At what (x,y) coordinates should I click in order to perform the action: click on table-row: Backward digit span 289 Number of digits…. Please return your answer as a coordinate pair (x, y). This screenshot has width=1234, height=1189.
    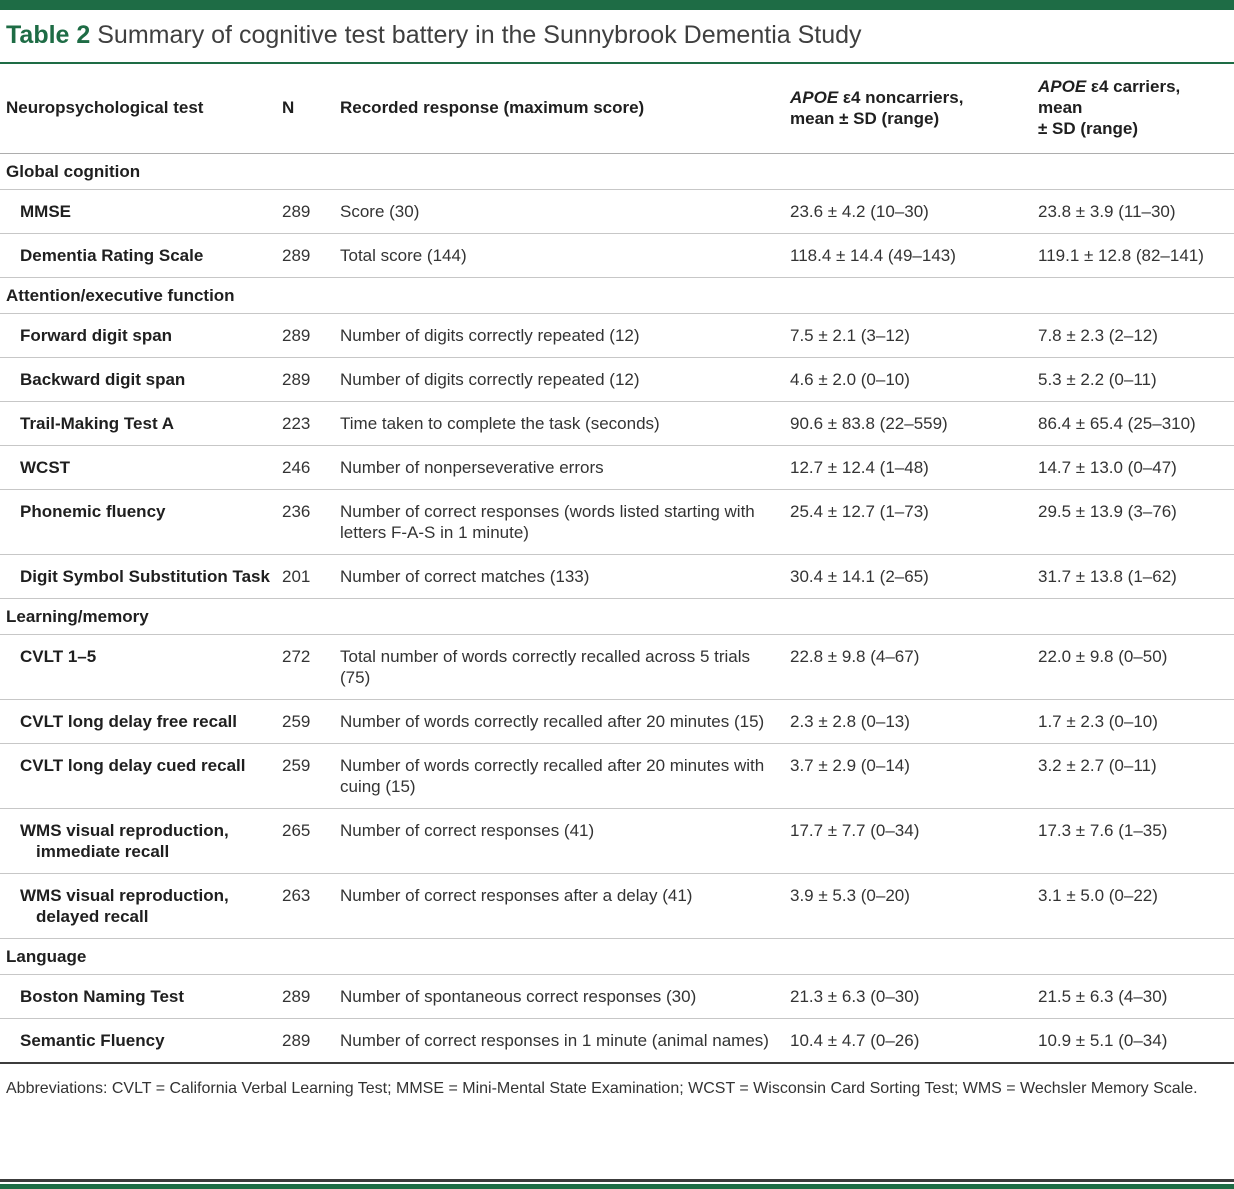
    Looking at the image, I should click on (617, 379).